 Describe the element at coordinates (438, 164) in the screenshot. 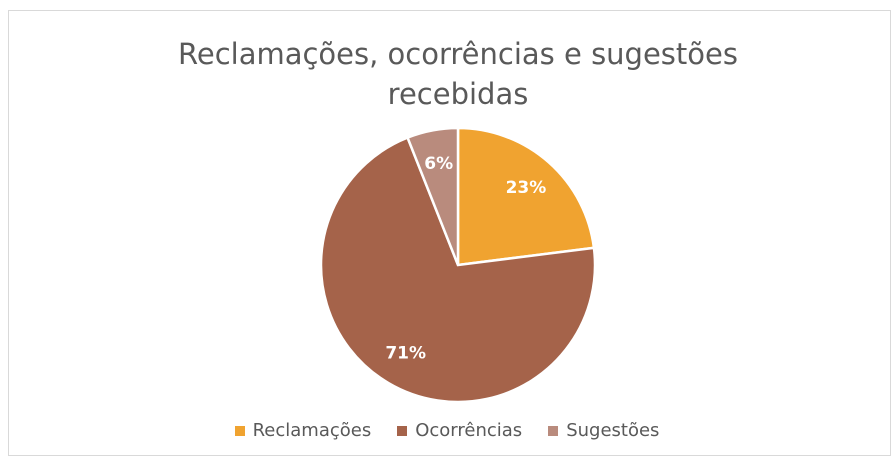

I see `data-label: 6%` at that location.